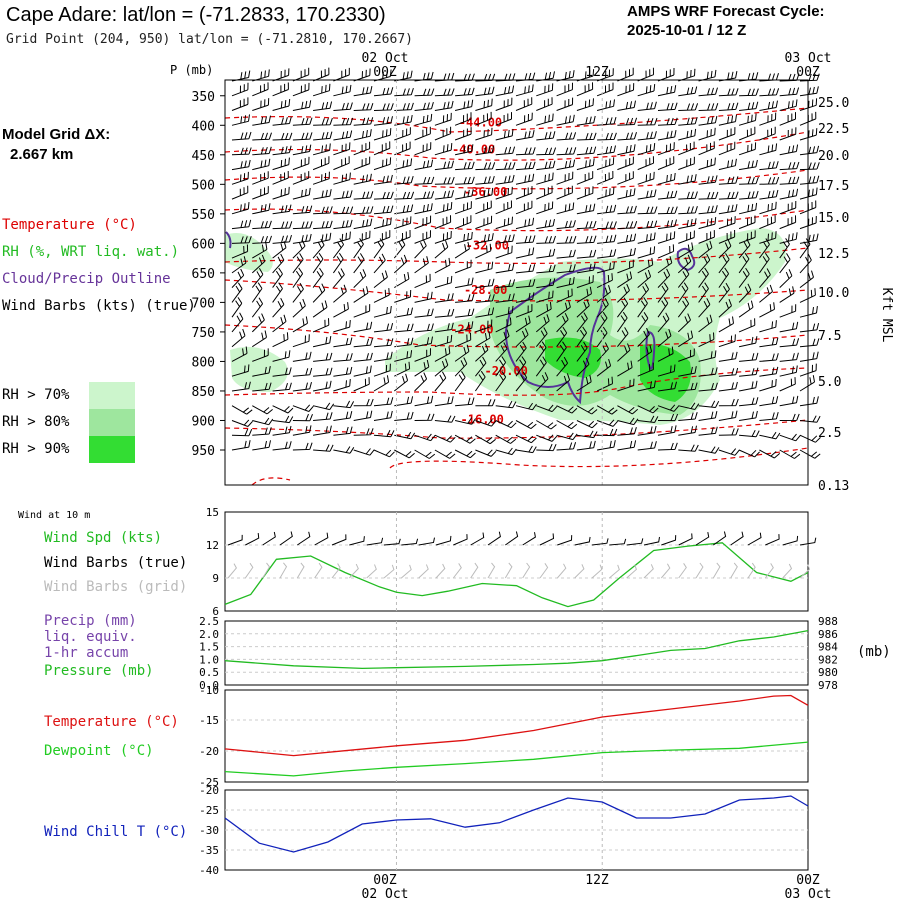 This screenshot has width=900, height=900. Describe the element at coordinates (36, 449) in the screenshot. I see `legend-rh90: RH > 90%` at that location.